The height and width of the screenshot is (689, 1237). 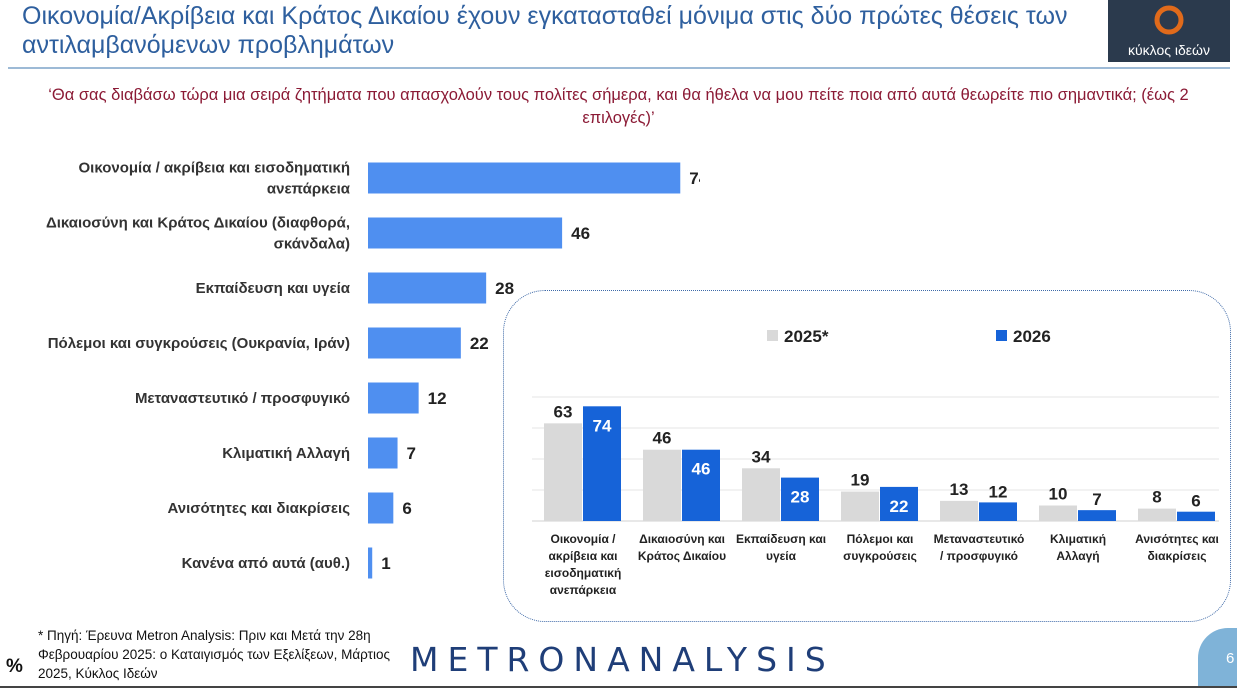 What do you see at coordinates (214, 168) in the screenshot?
I see `category-label-line: Οικονομία / ακρίβεια και εισοδηματική` at bounding box center [214, 168].